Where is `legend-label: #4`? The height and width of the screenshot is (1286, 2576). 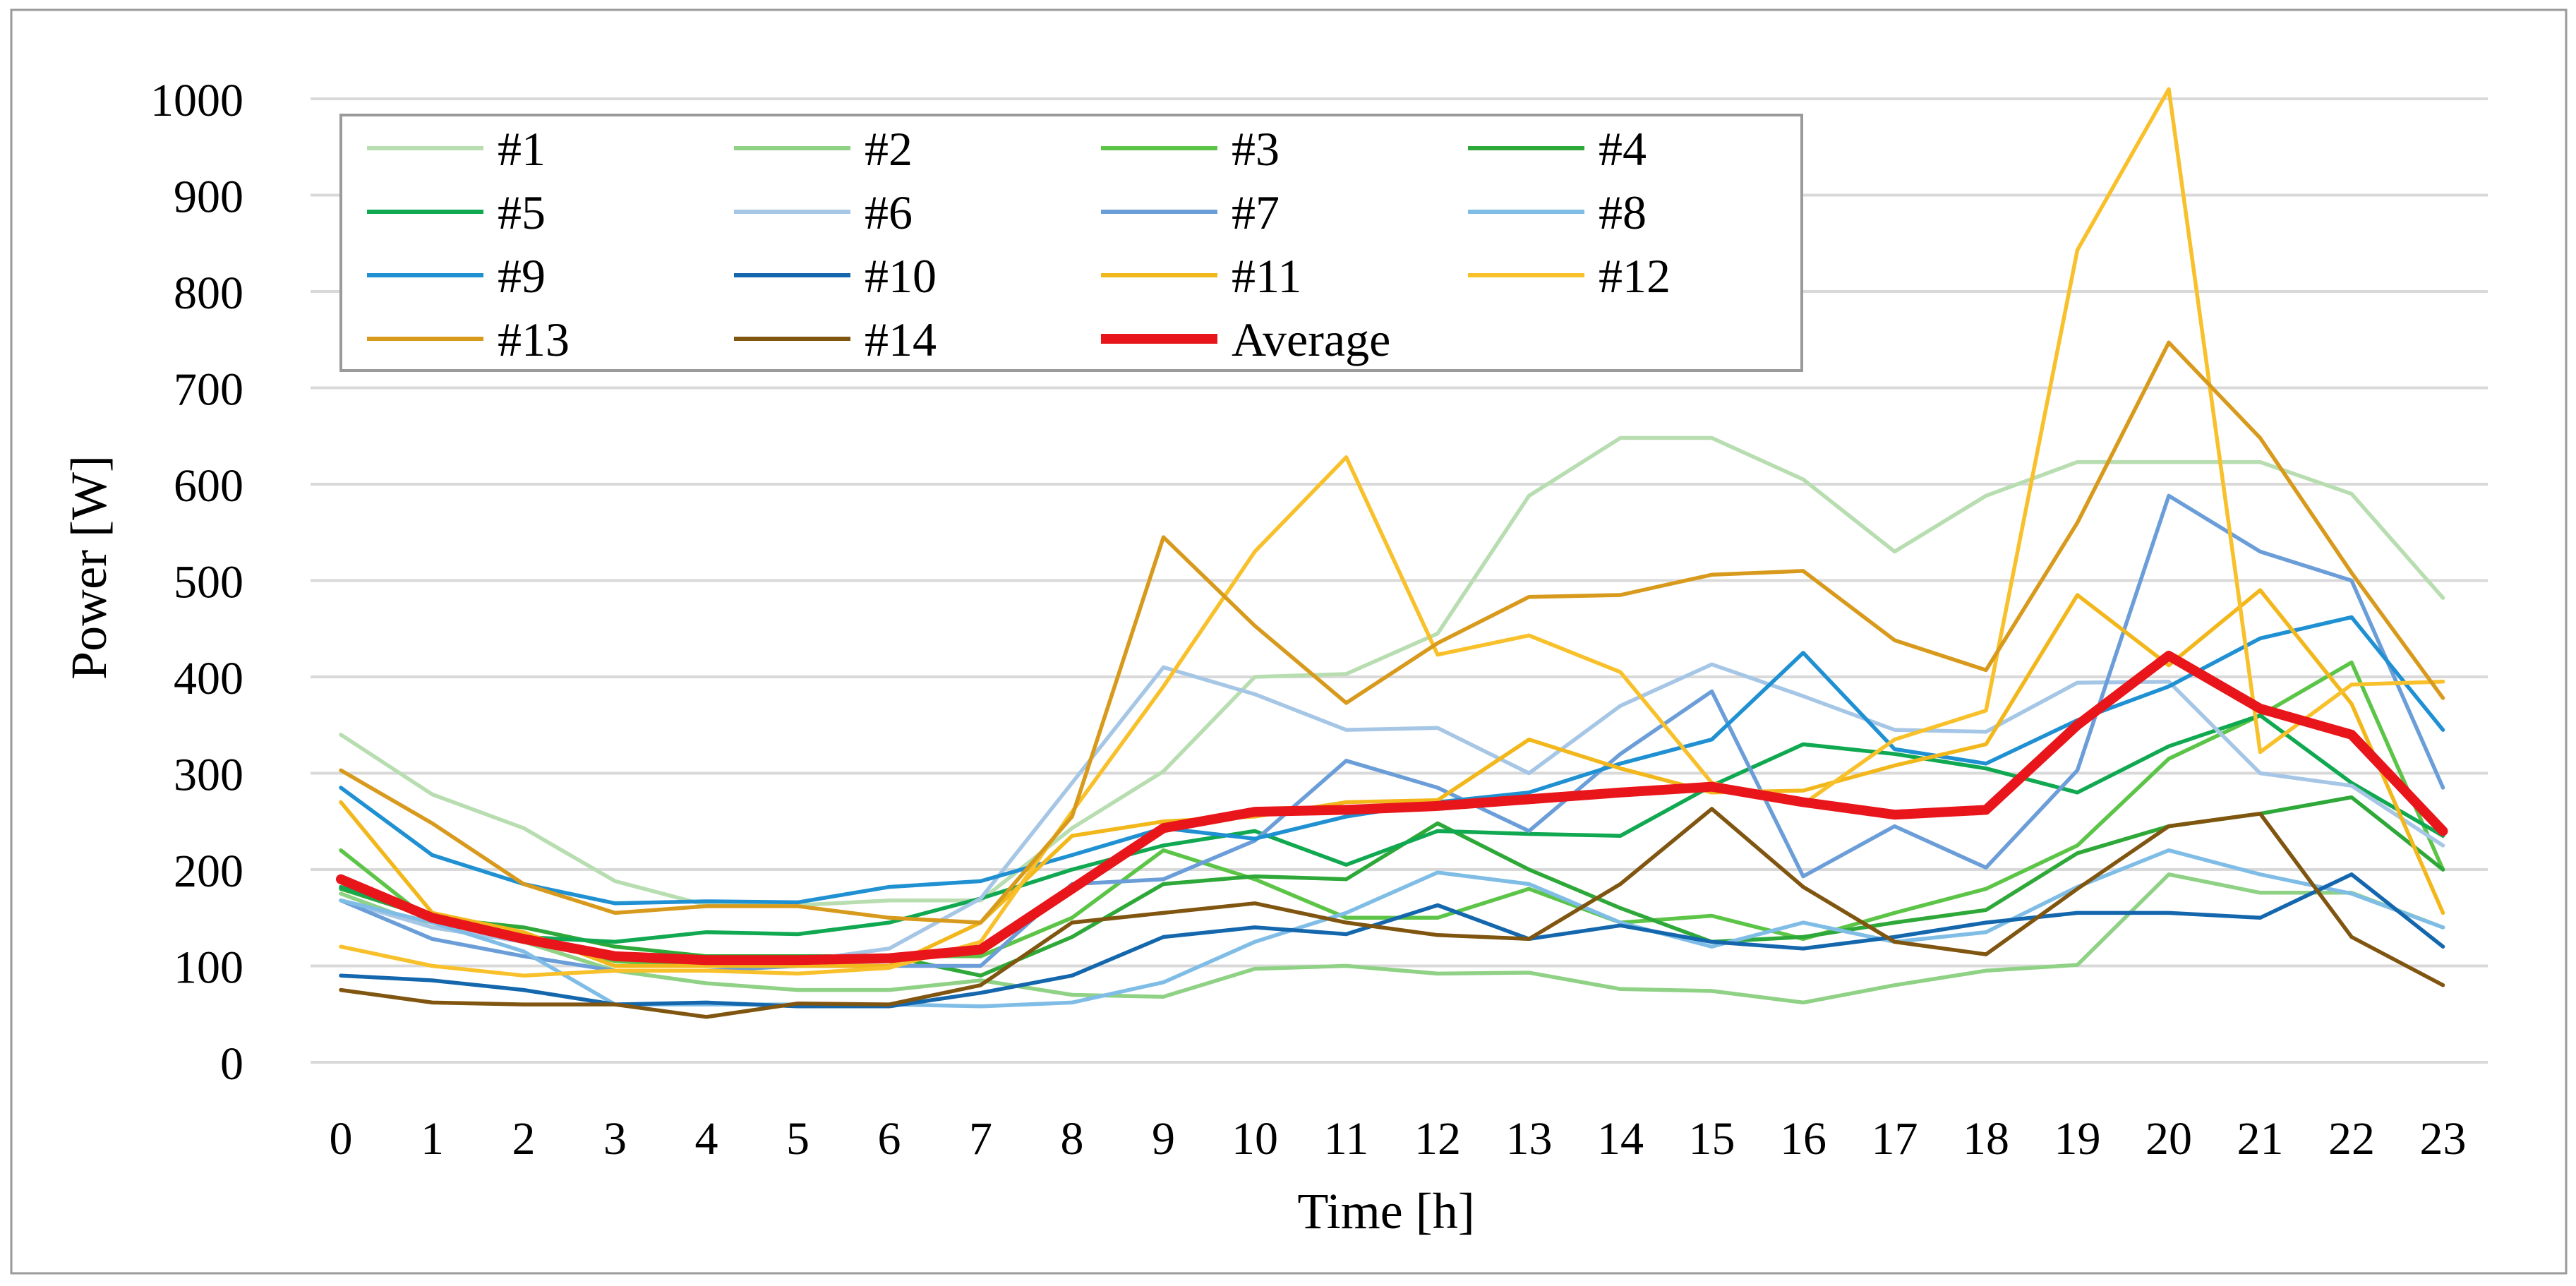 legend-label: #4 is located at coordinates (1623, 149).